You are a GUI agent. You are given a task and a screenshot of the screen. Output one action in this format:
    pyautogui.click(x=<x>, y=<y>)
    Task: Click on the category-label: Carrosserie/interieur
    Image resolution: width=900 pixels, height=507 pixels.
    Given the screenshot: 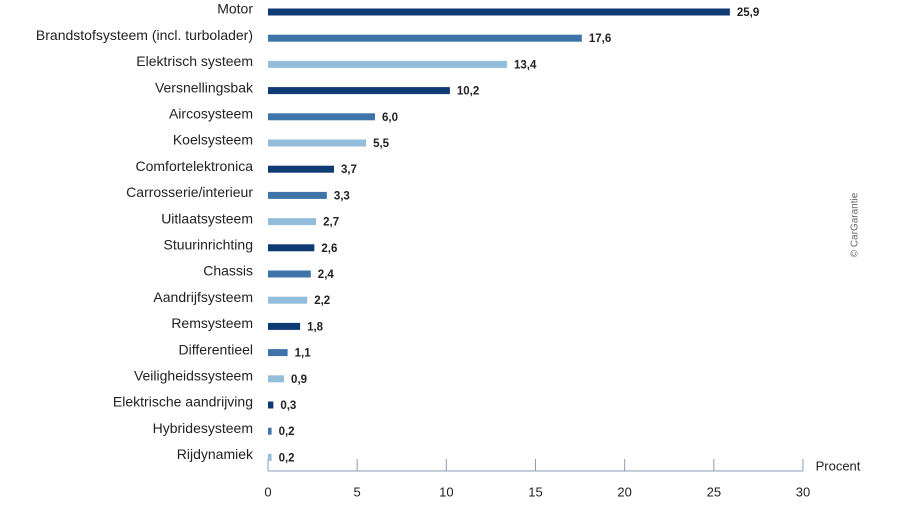 What is the action you would take?
    pyautogui.click(x=189, y=192)
    